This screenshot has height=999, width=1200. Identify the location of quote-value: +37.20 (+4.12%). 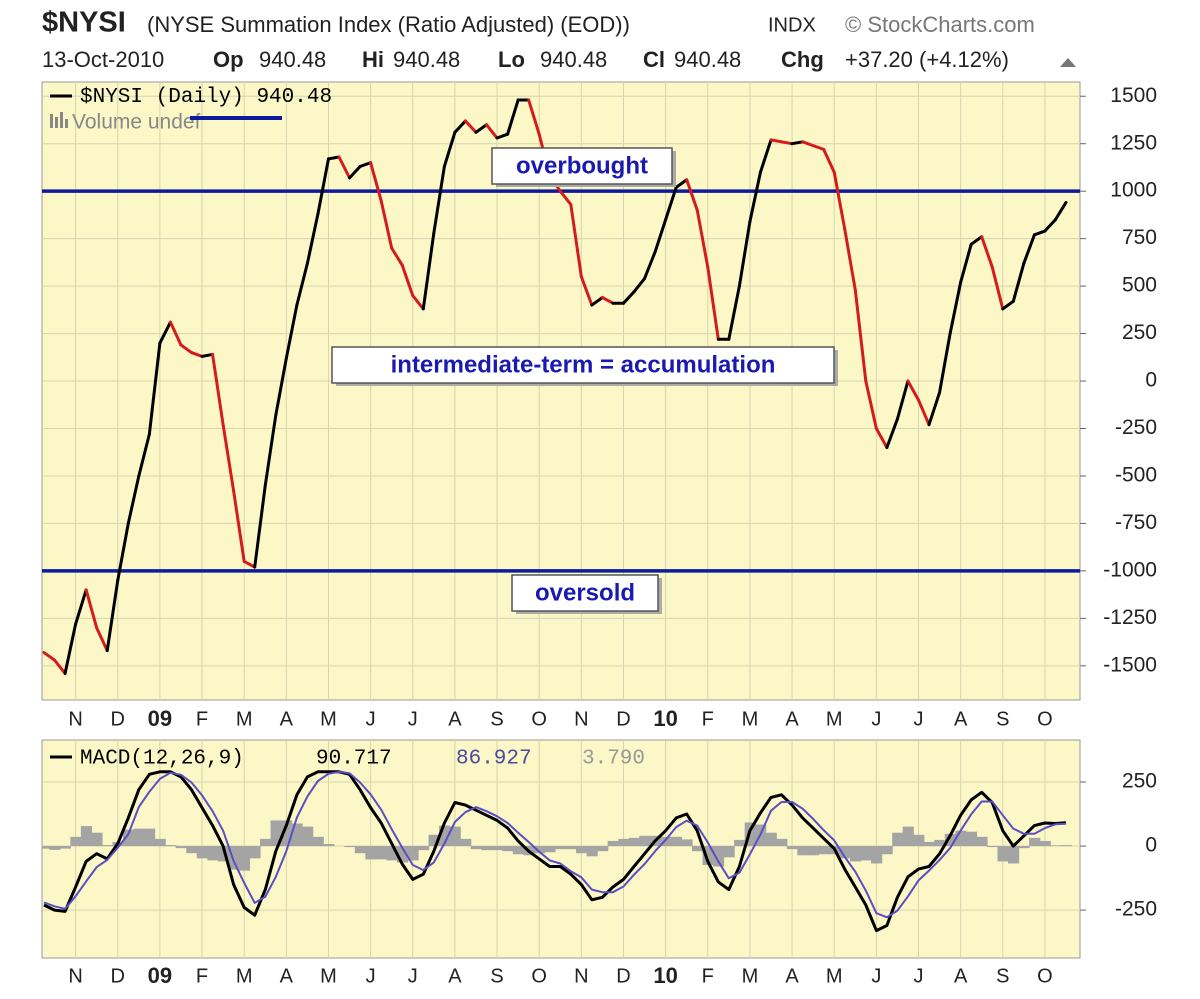
(927, 59).